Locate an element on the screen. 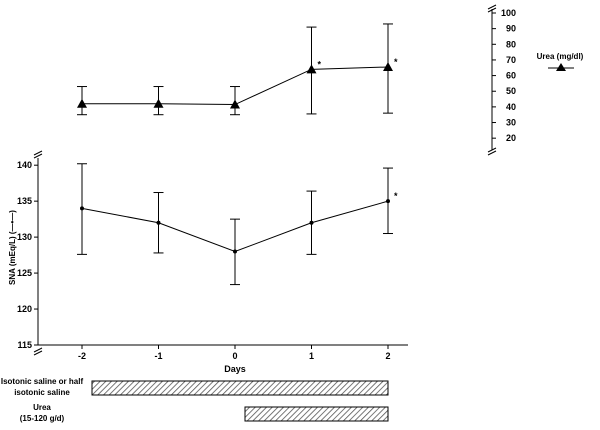  right-tick-label: 20 is located at coordinates (511, 138).